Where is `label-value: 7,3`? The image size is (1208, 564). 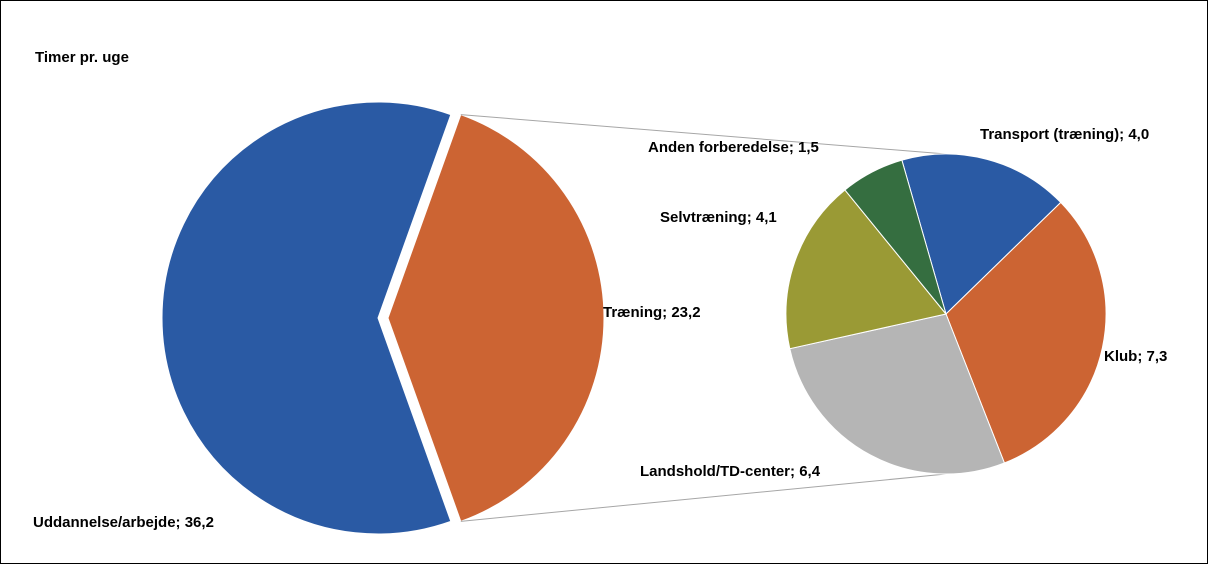 label-value: 7,3 is located at coordinates (1157, 356).